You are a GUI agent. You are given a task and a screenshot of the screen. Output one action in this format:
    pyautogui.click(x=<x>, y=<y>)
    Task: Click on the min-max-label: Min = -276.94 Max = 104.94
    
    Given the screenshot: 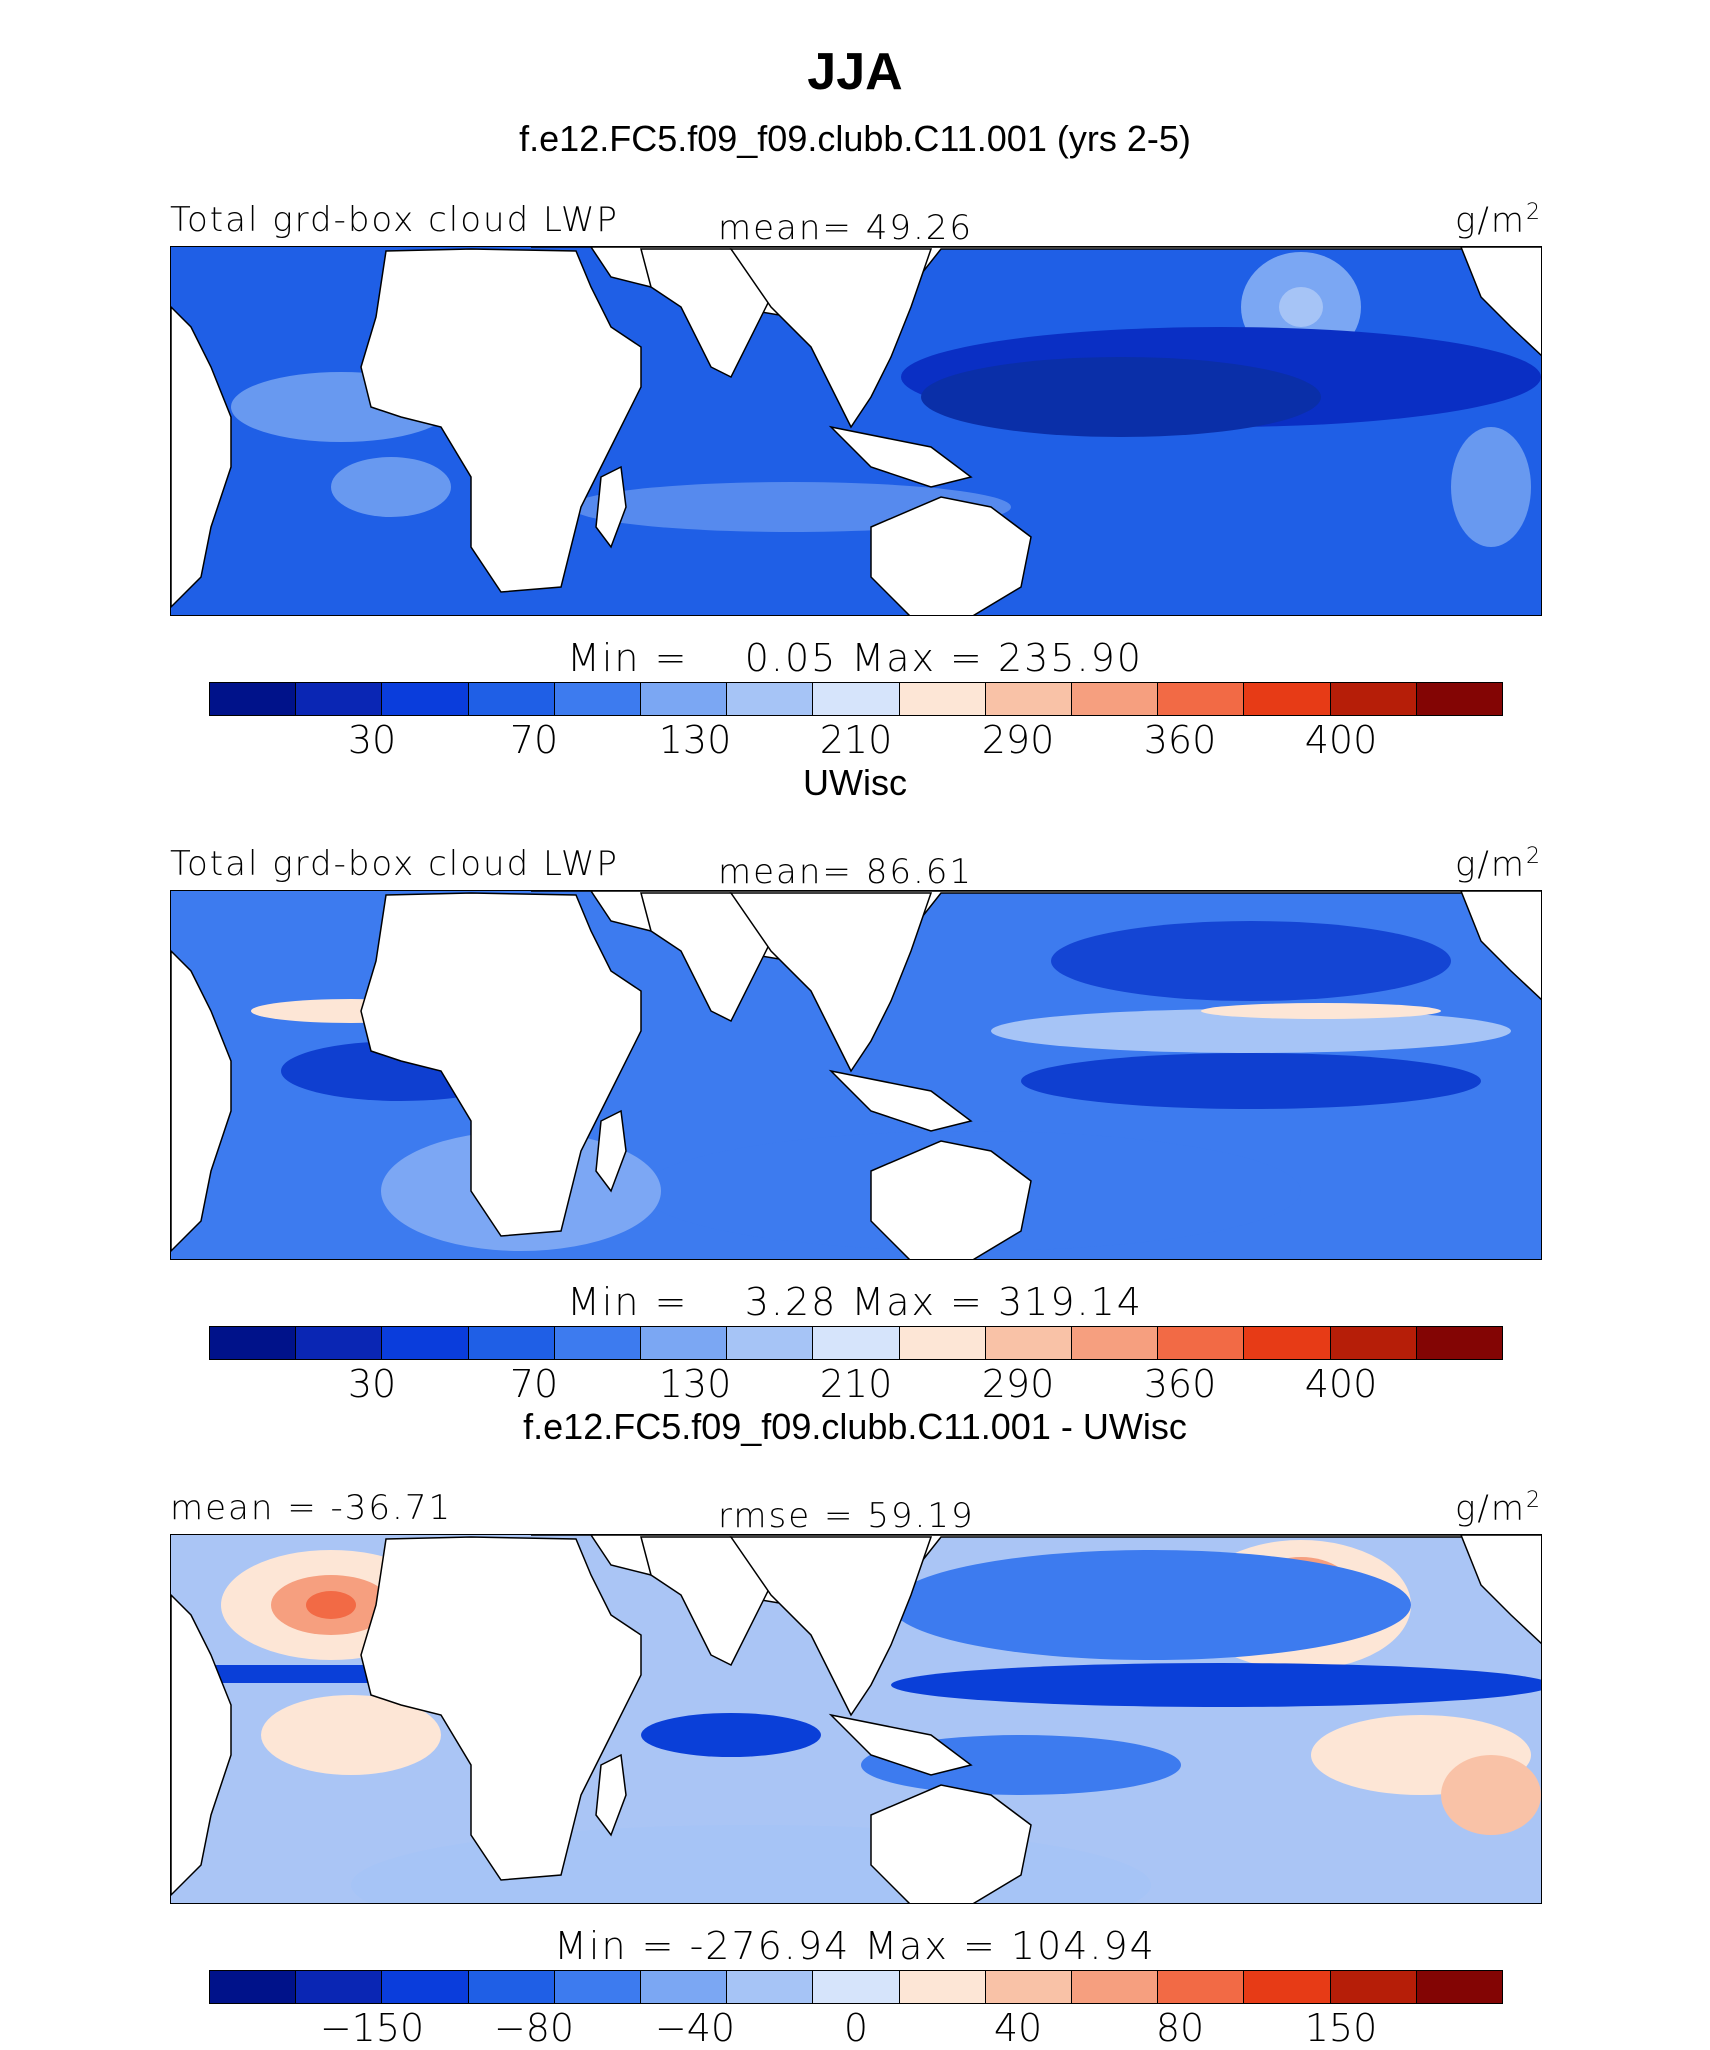 What is the action you would take?
    pyautogui.click(x=855, y=1946)
    